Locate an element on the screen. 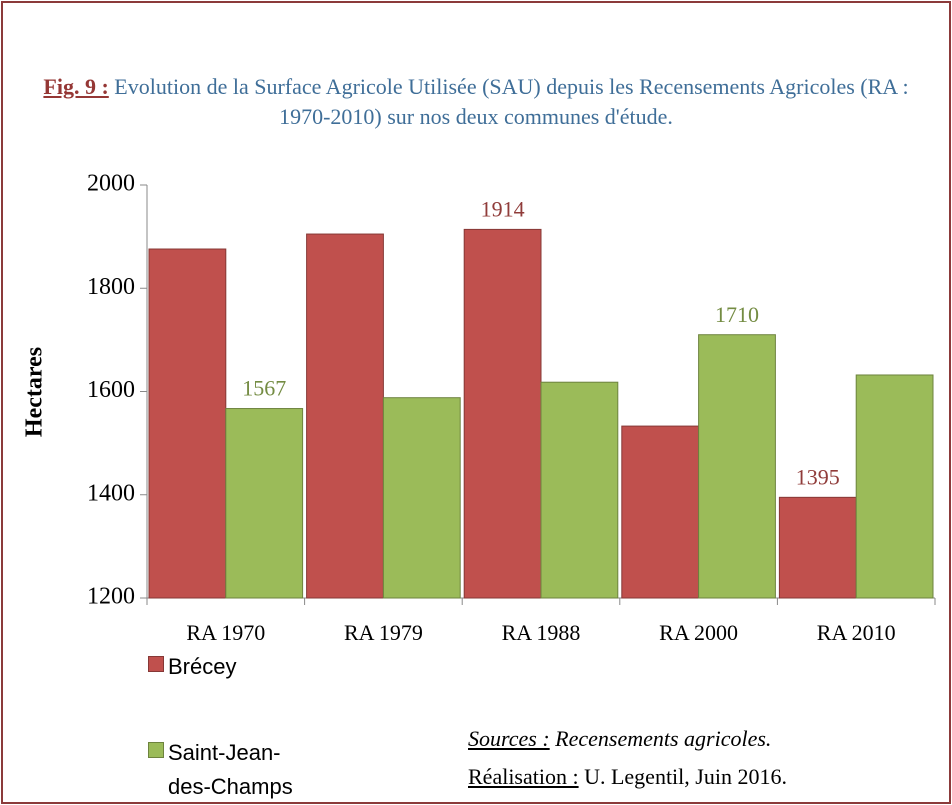  x-tick-label: RA 1988 is located at coordinates (541, 632).